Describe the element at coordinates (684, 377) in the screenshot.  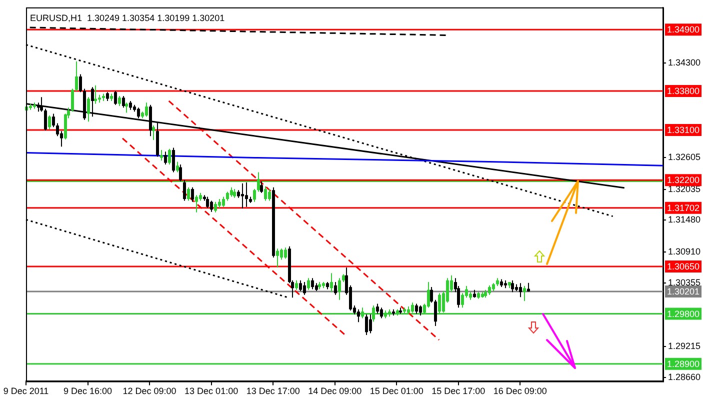
I see `y-tick-label: 1.28660` at that location.